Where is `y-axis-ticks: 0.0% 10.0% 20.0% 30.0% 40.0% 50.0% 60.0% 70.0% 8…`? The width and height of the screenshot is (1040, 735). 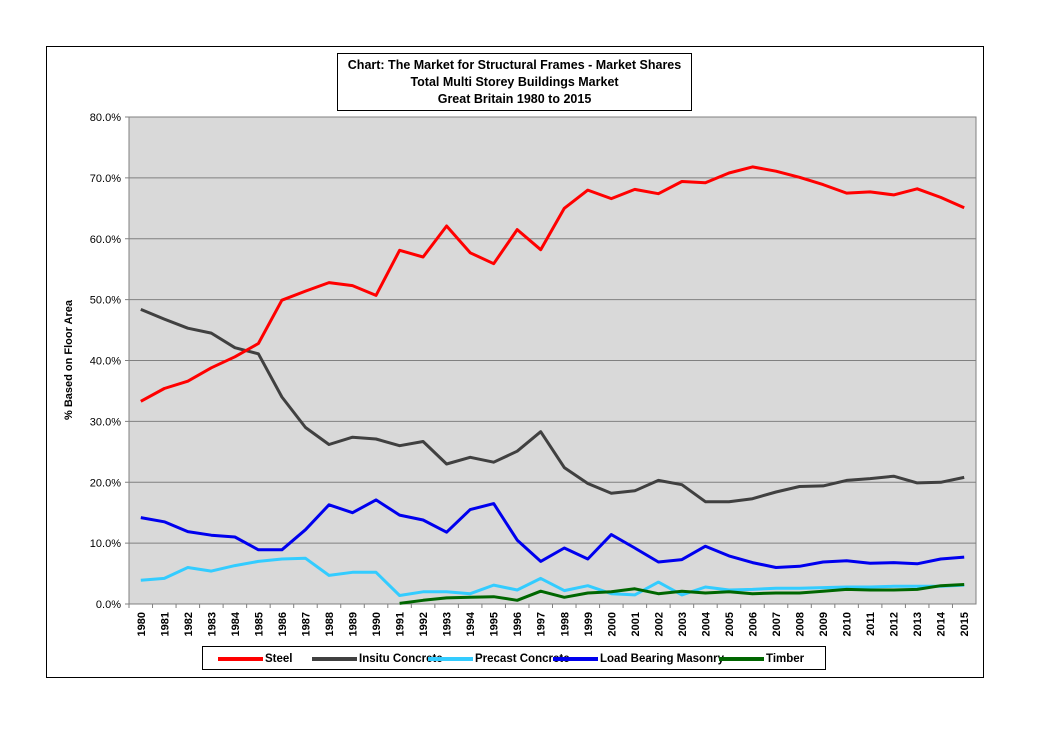
y-axis-ticks: 0.0% 10.0% 20.0% 30.0% 40.0% 50.0% 60.0% 70.0% 8… is located at coordinates (109, 361).